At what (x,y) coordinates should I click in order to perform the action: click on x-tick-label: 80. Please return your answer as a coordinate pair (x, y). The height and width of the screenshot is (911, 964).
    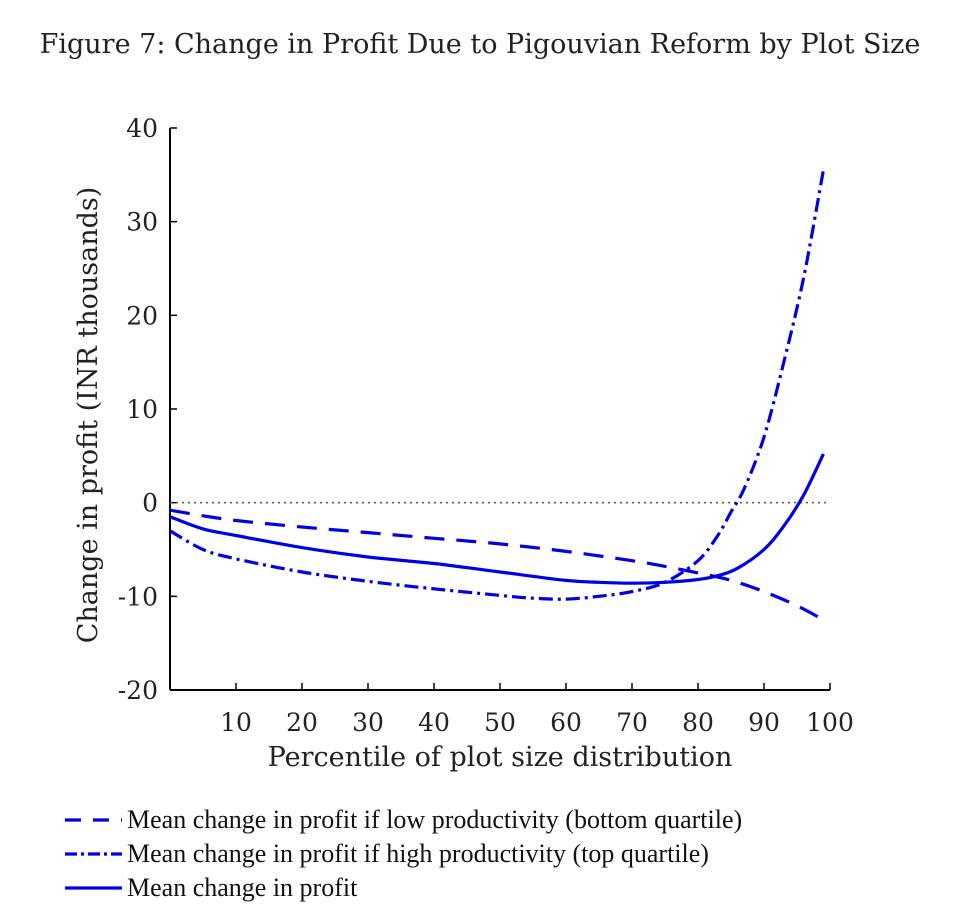
    Looking at the image, I should click on (698, 722).